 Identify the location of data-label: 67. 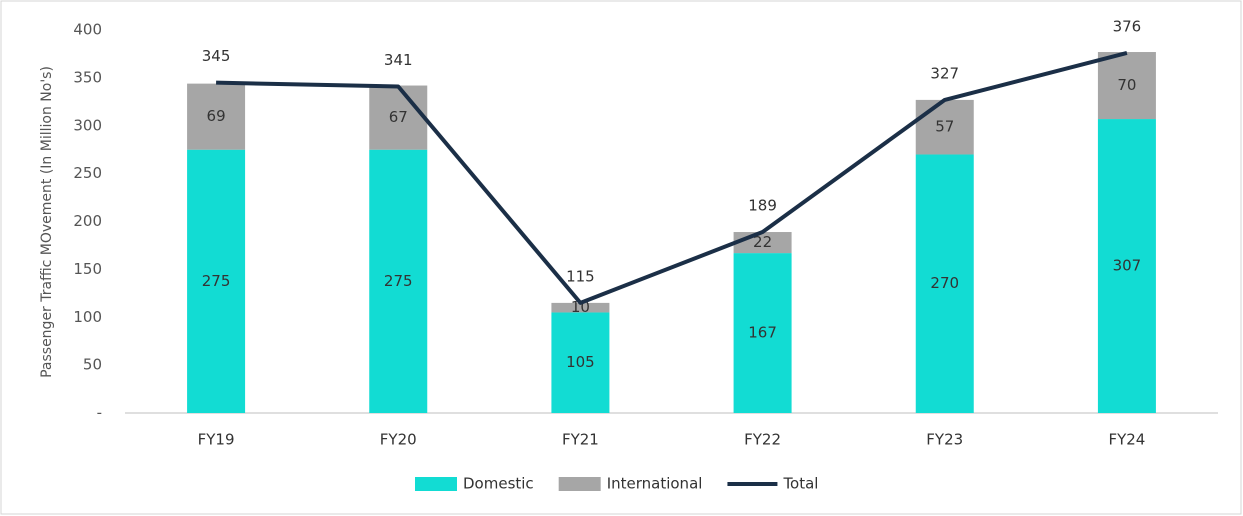
(398, 117).